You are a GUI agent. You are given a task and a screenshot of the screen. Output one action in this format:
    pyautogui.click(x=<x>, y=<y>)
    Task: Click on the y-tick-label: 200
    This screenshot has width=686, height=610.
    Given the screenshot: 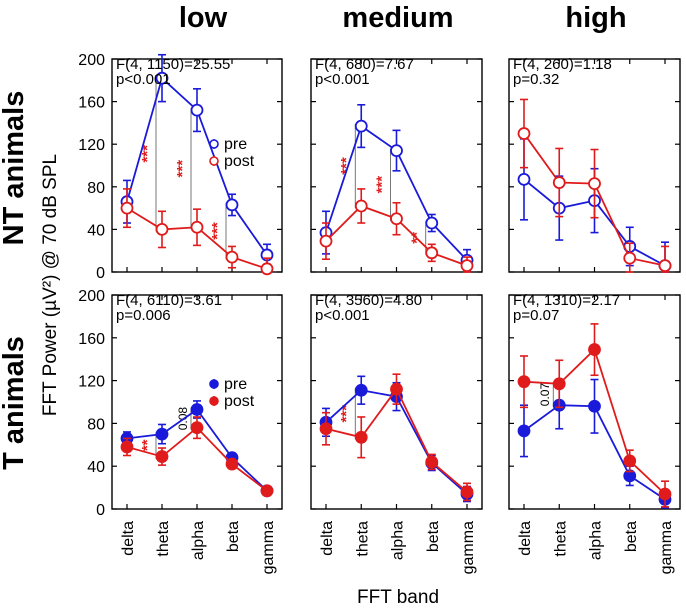 What is the action you would take?
    pyautogui.click(x=91, y=296)
    